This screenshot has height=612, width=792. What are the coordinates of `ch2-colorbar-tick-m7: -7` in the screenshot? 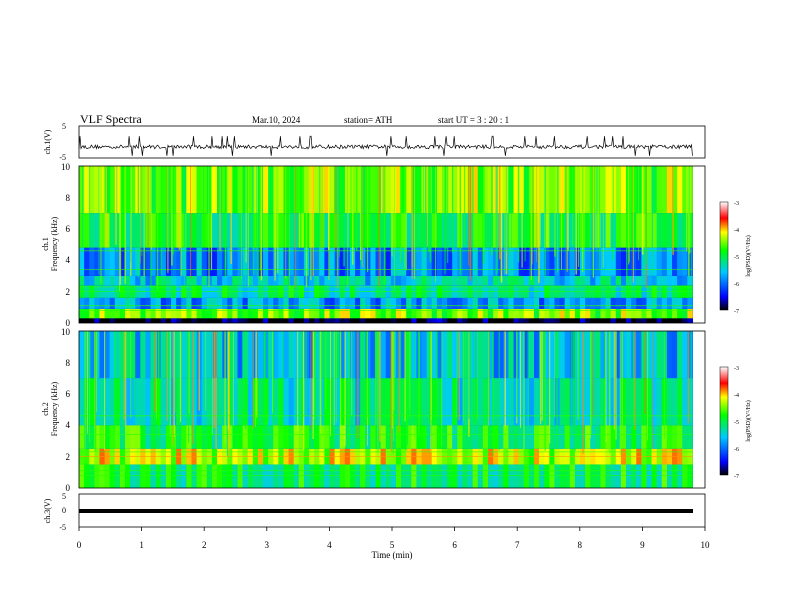 It's located at (736, 477).